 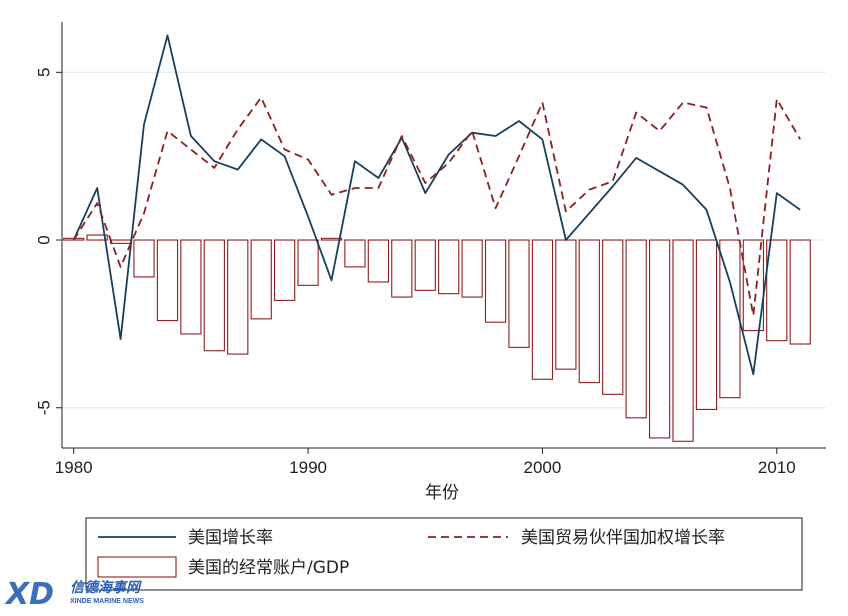 I want to click on y-tick-label: 5, so click(x=44, y=72).